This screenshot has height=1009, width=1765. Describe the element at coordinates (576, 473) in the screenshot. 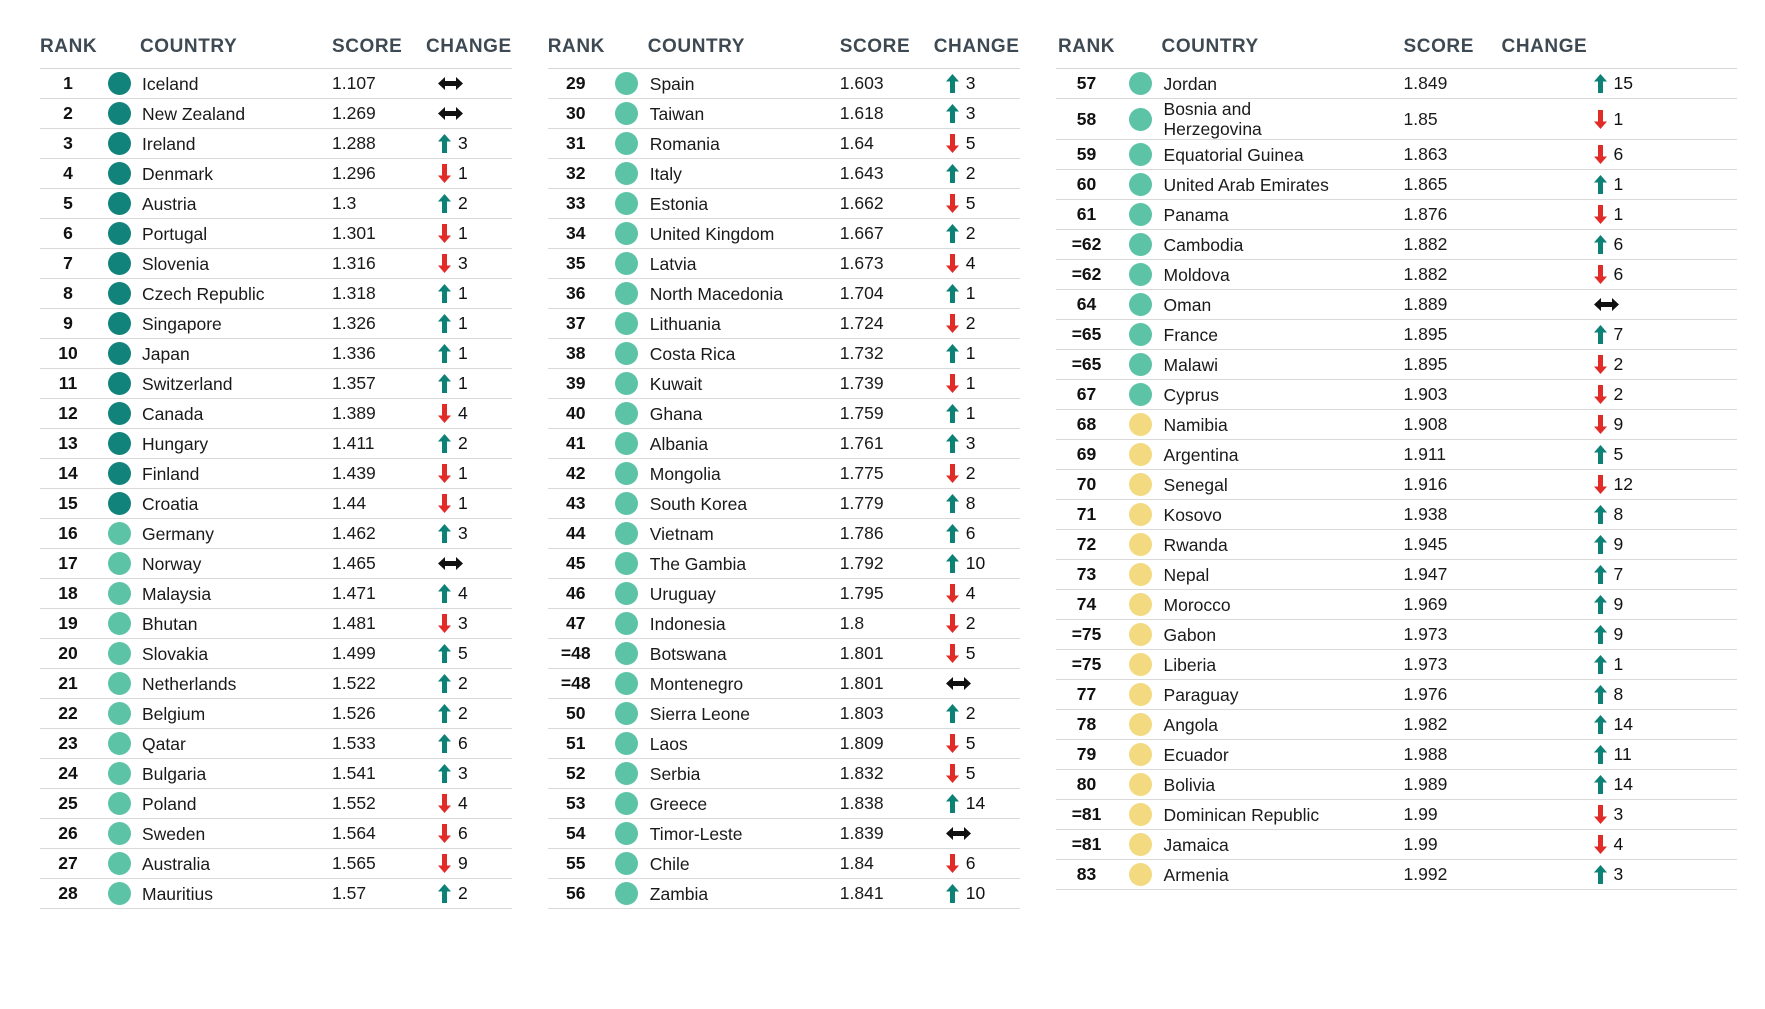

I see `rank-value: 42` at that location.